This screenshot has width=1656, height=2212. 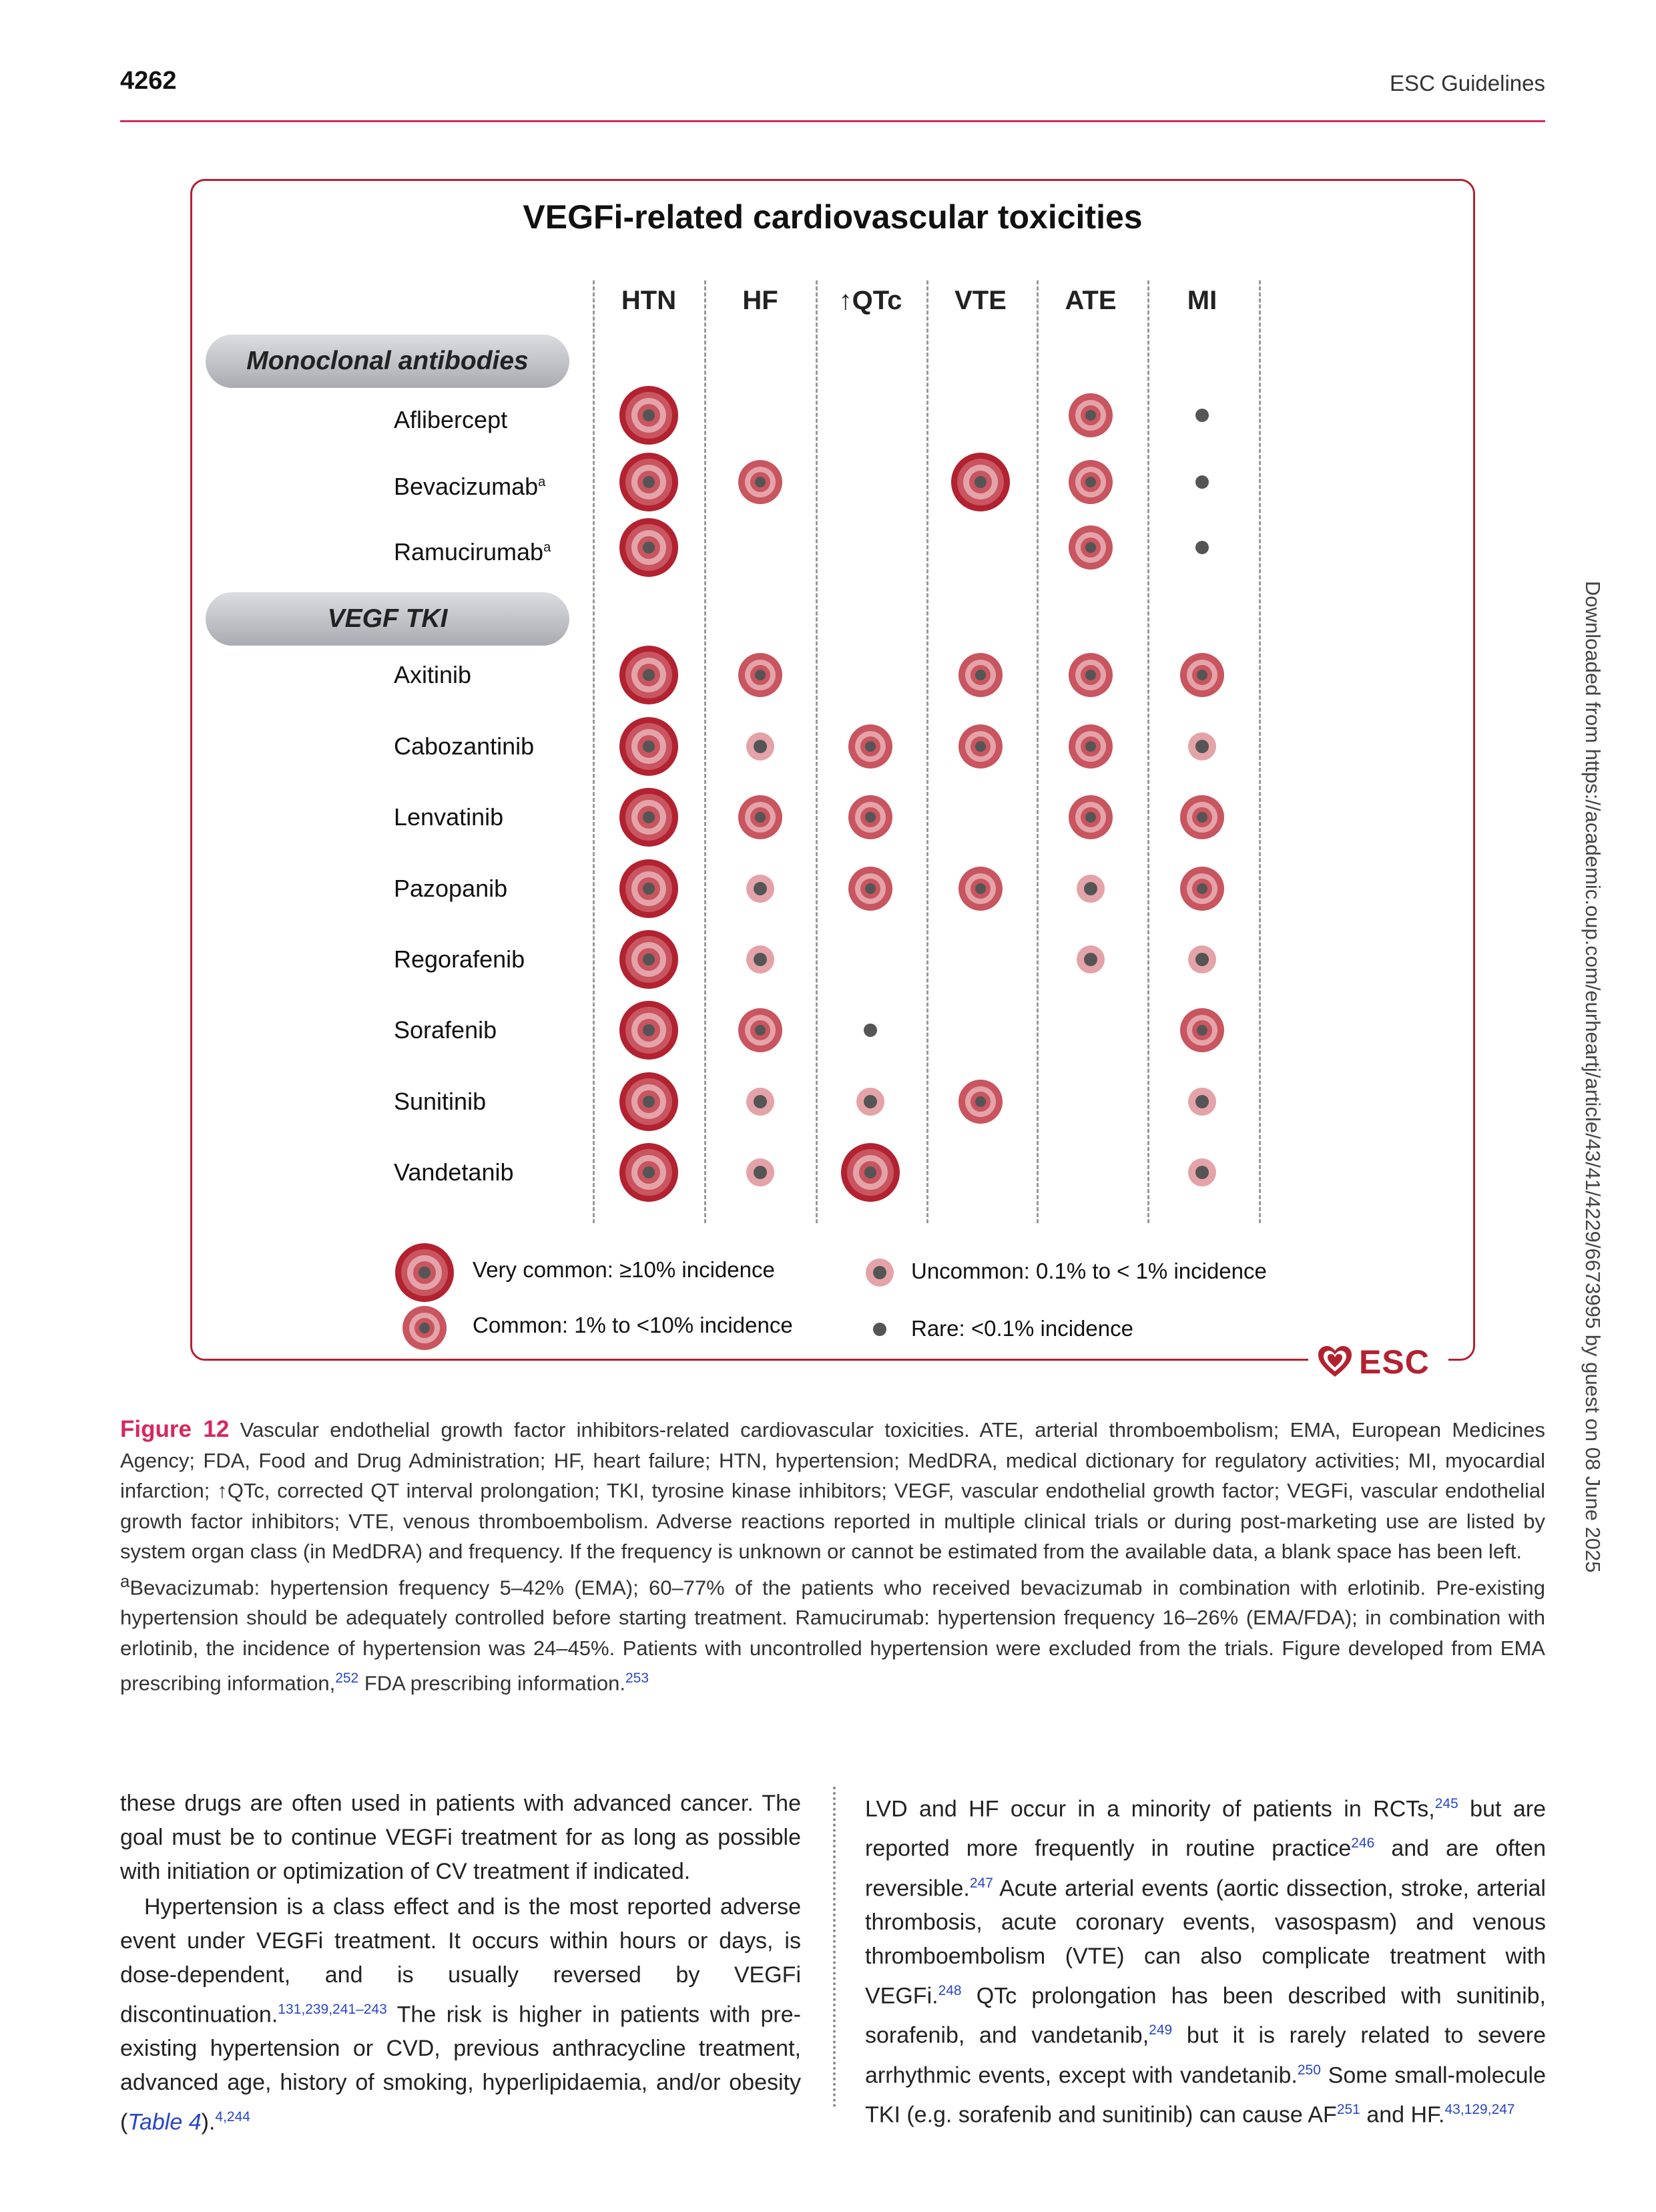 I want to click on heart-logo-icon, so click(x=1335, y=1361).